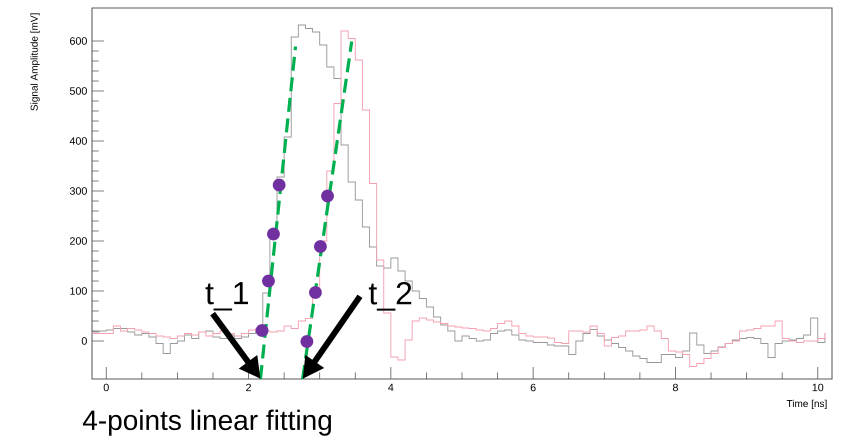  I want to click on y-tick-label: 100, so click(78, 291).